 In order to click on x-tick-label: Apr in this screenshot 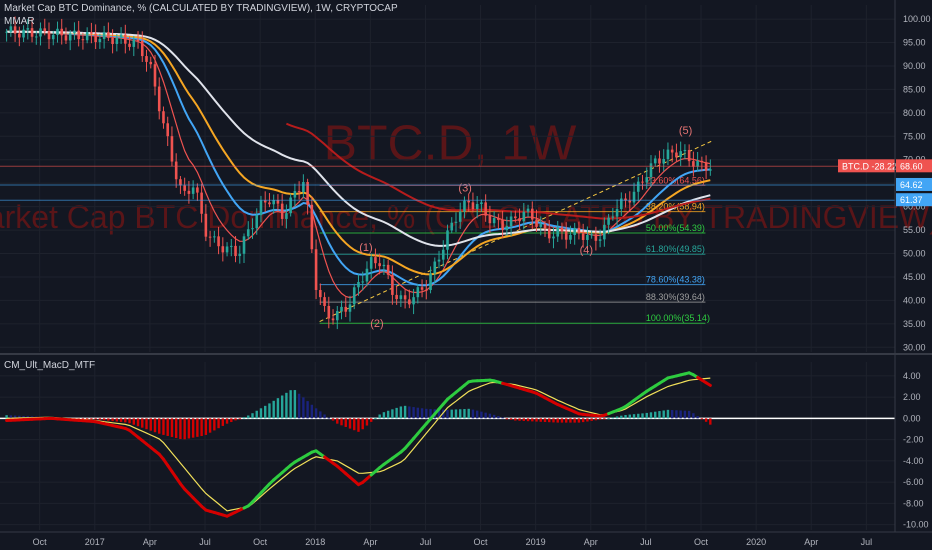, I will do `click(370, 542)`.